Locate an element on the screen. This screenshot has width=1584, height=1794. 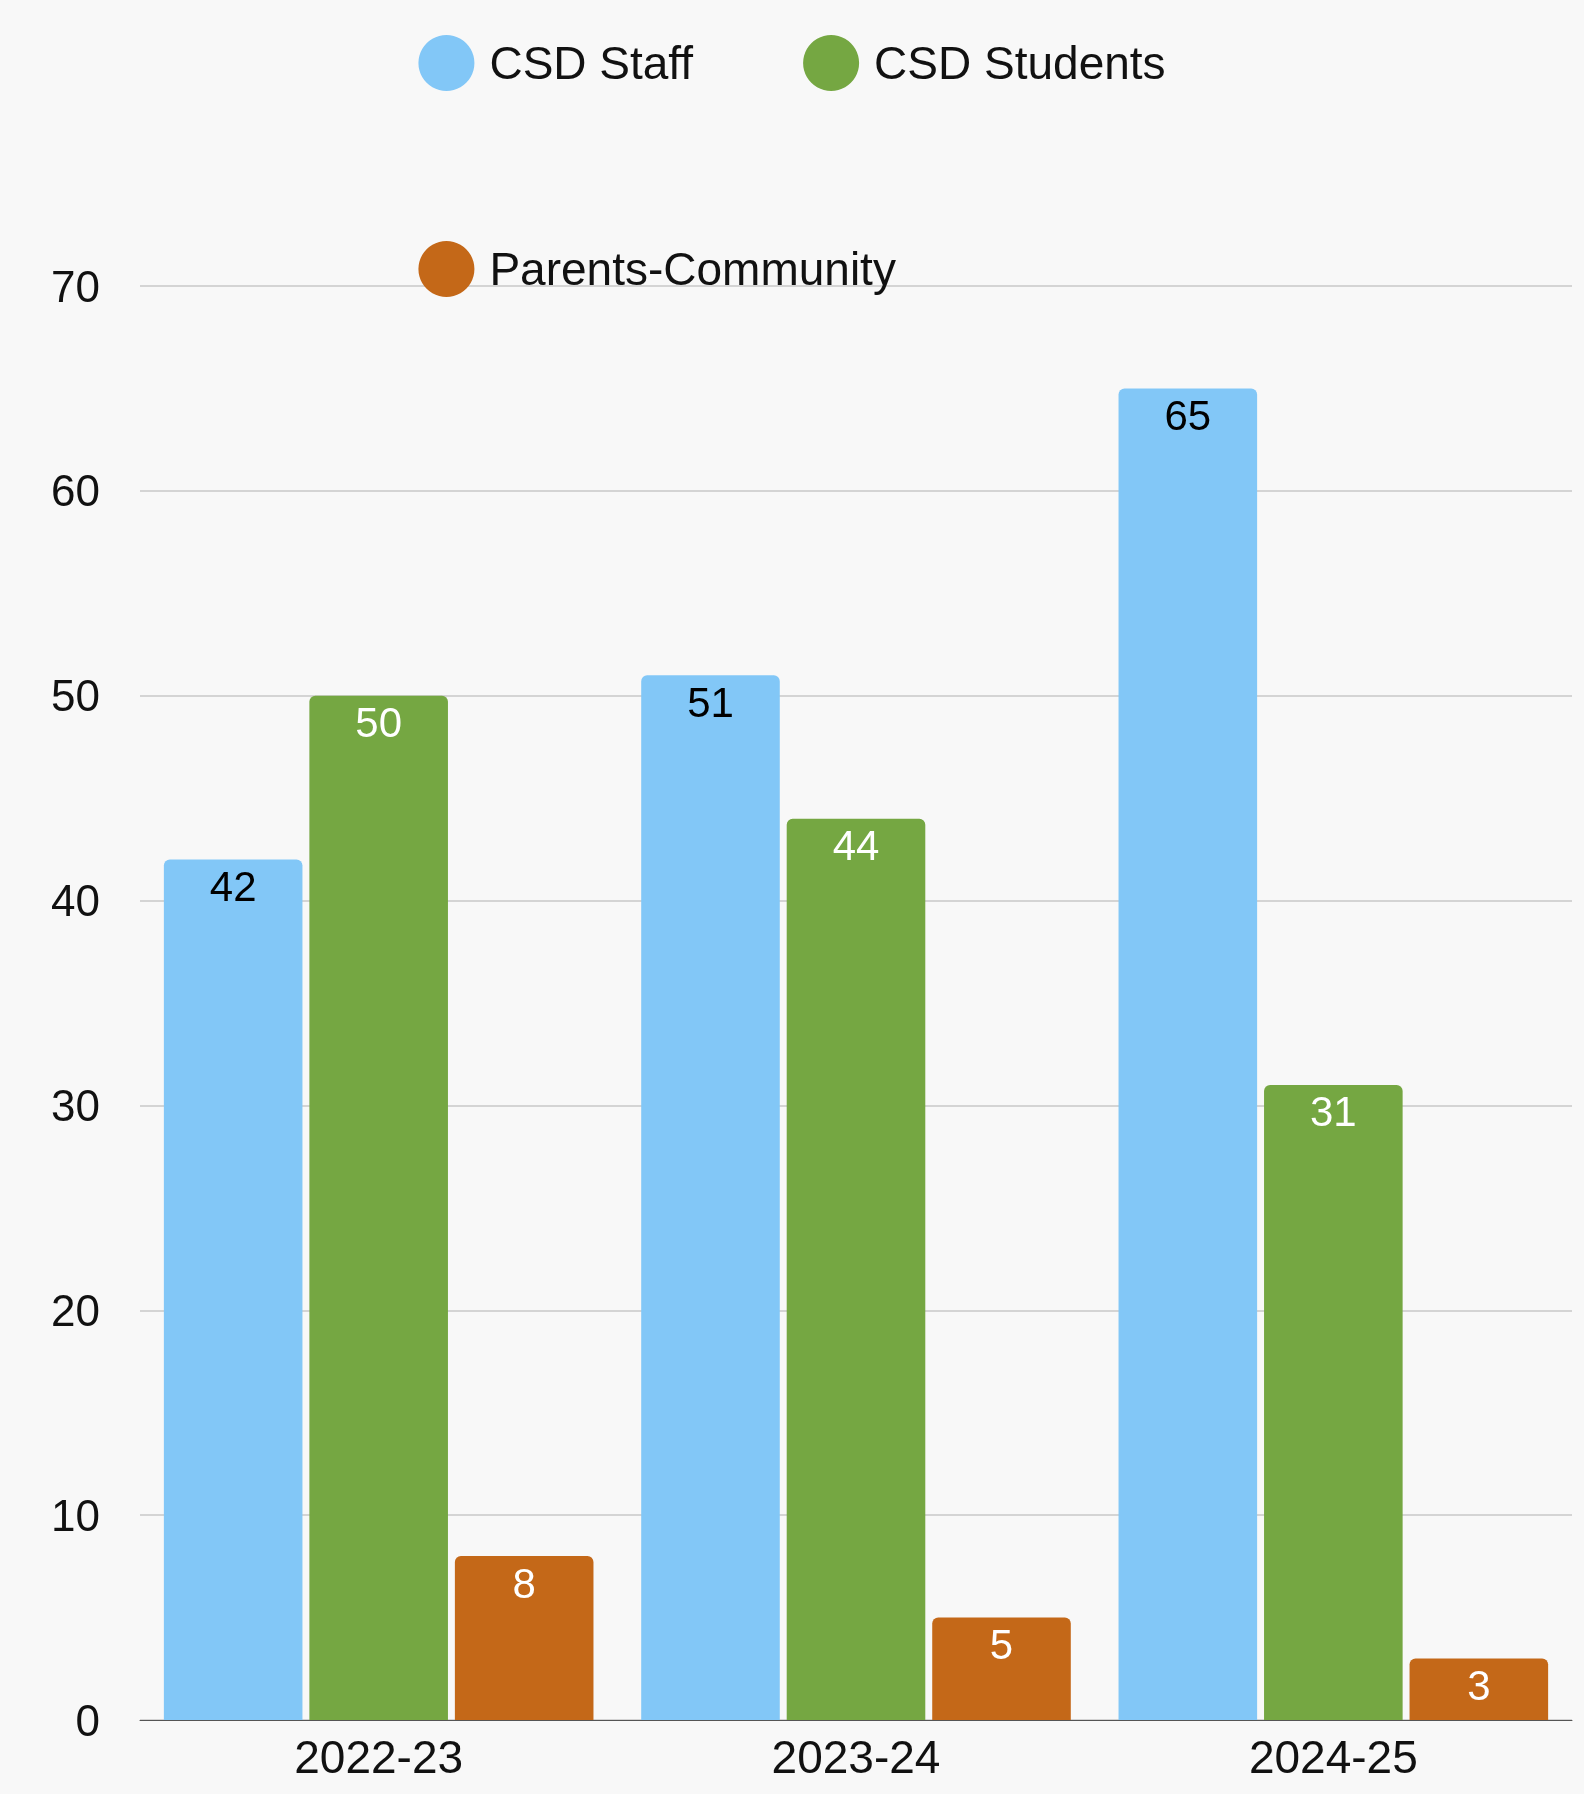
legend-label: Parents-Community is located at coordinates (692, 269).